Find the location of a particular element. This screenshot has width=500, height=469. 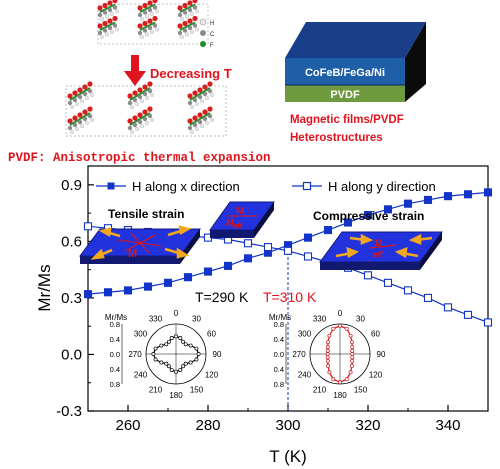

unit-cell-lower is located at coordinates (146, 111).